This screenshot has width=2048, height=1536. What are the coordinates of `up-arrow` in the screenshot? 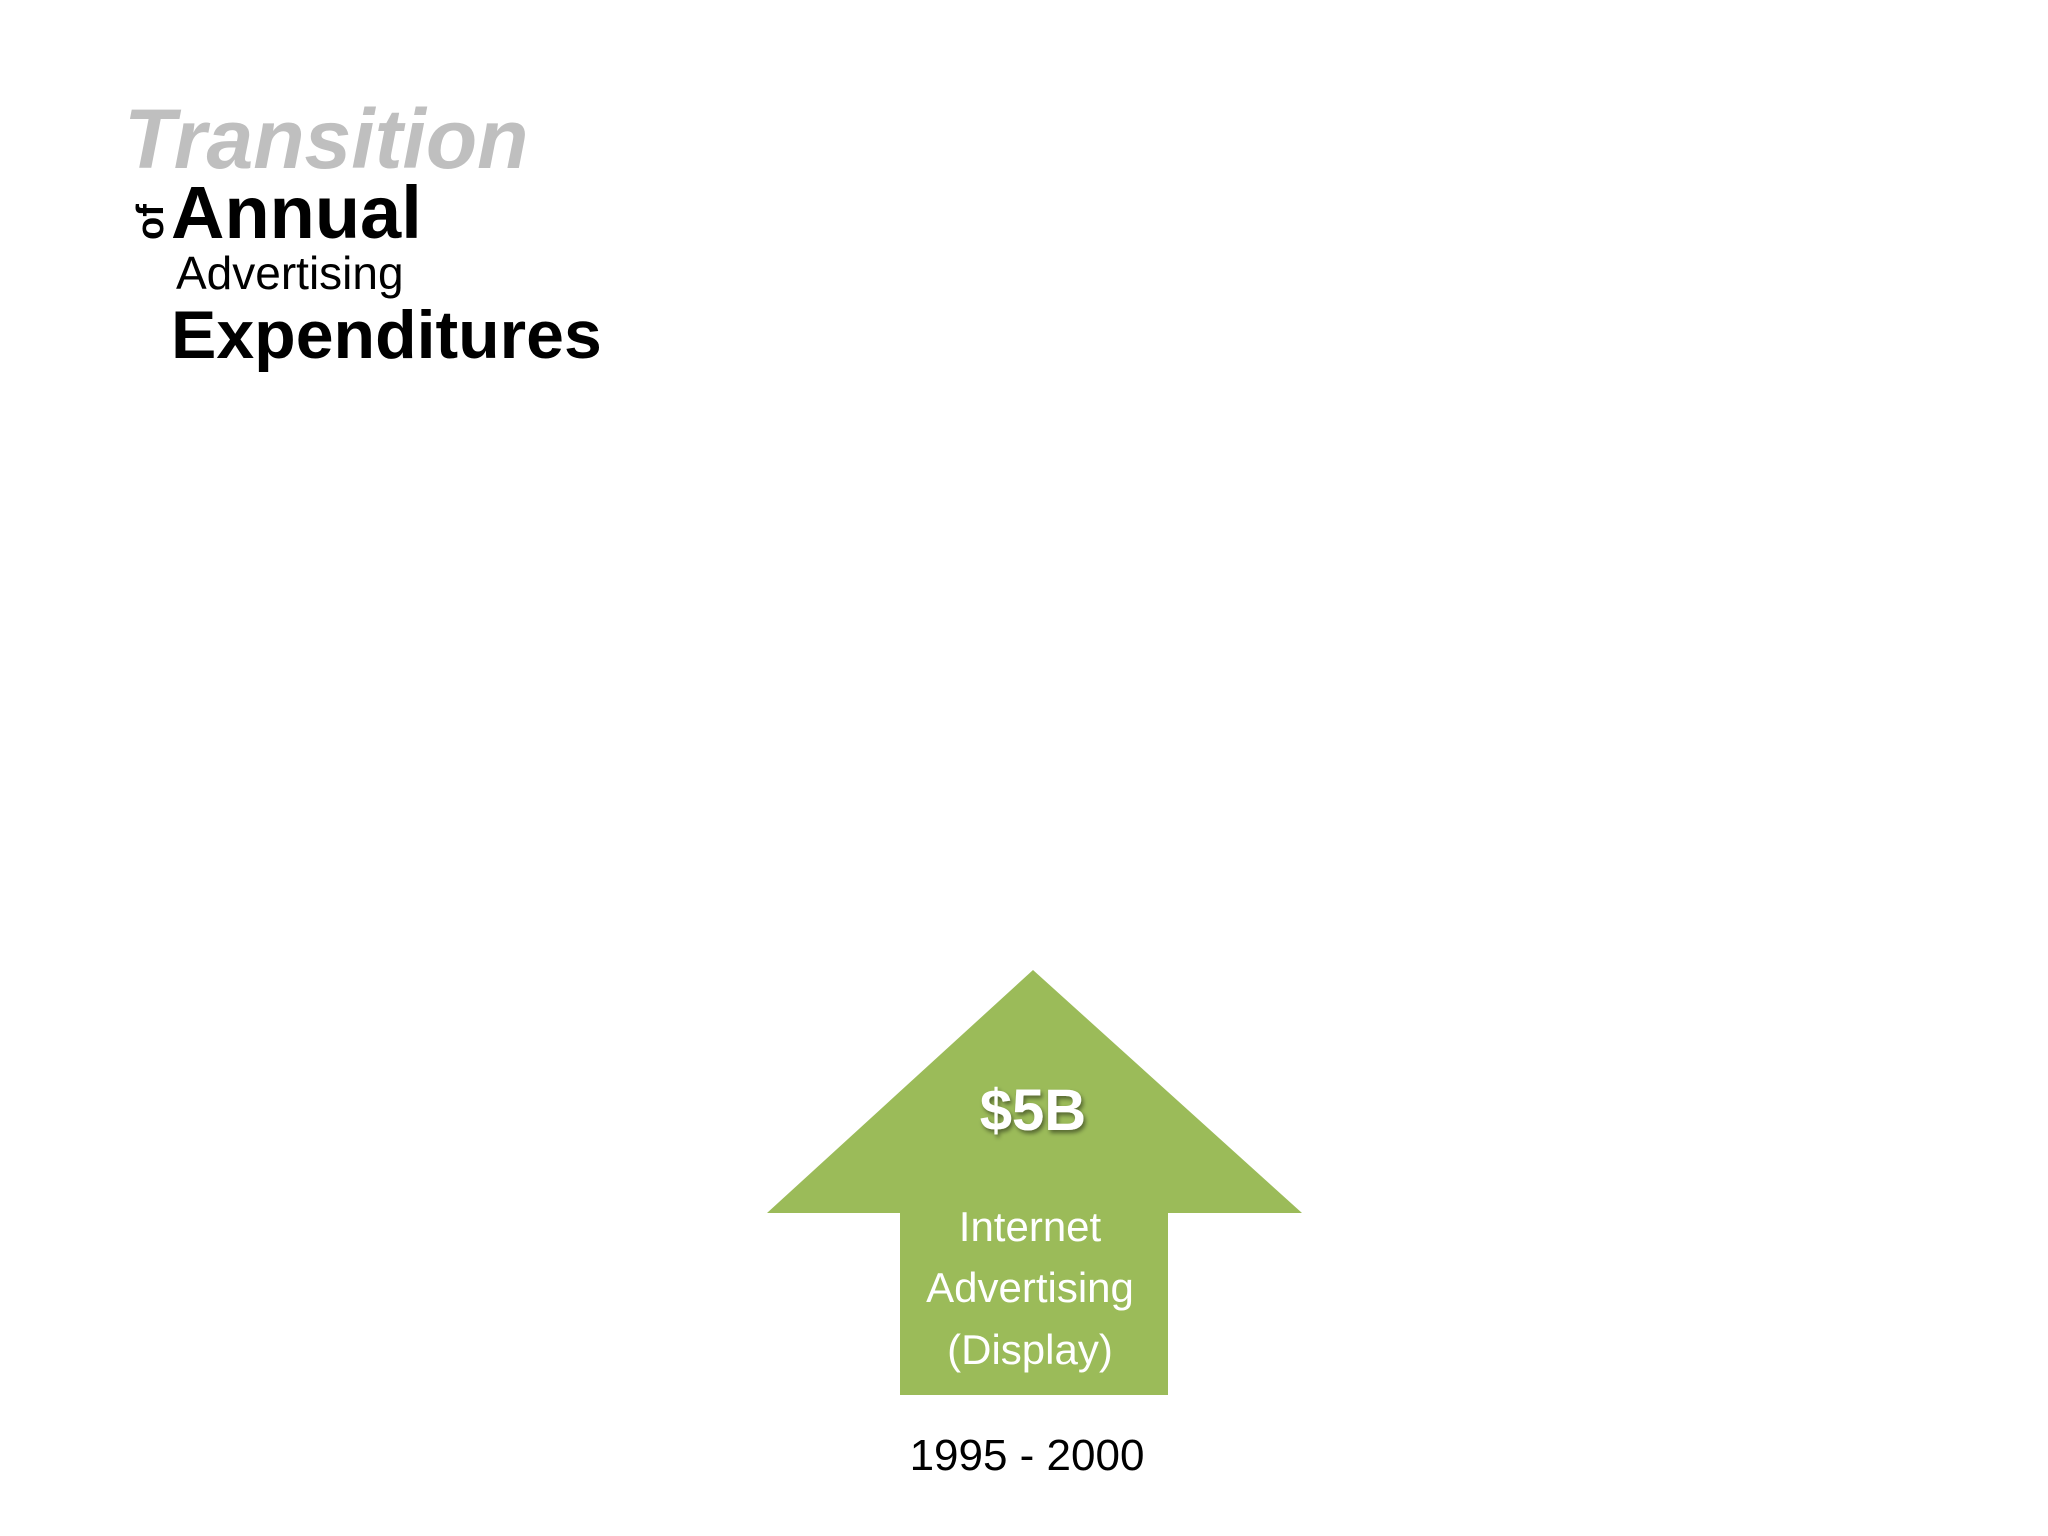 It's located at (1034, 1182).